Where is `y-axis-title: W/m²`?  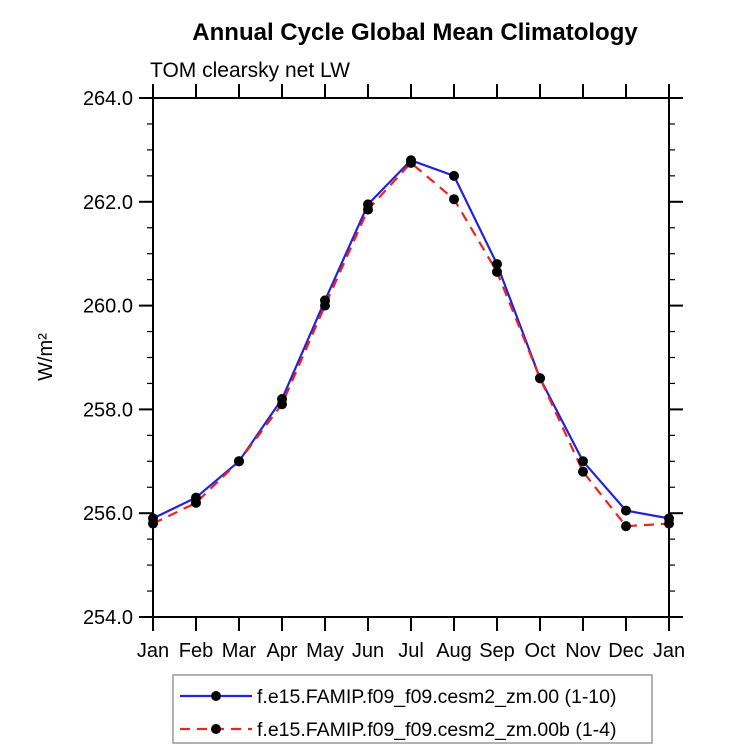 y-axis-title: W/m² is located at coordinates (46, 357).